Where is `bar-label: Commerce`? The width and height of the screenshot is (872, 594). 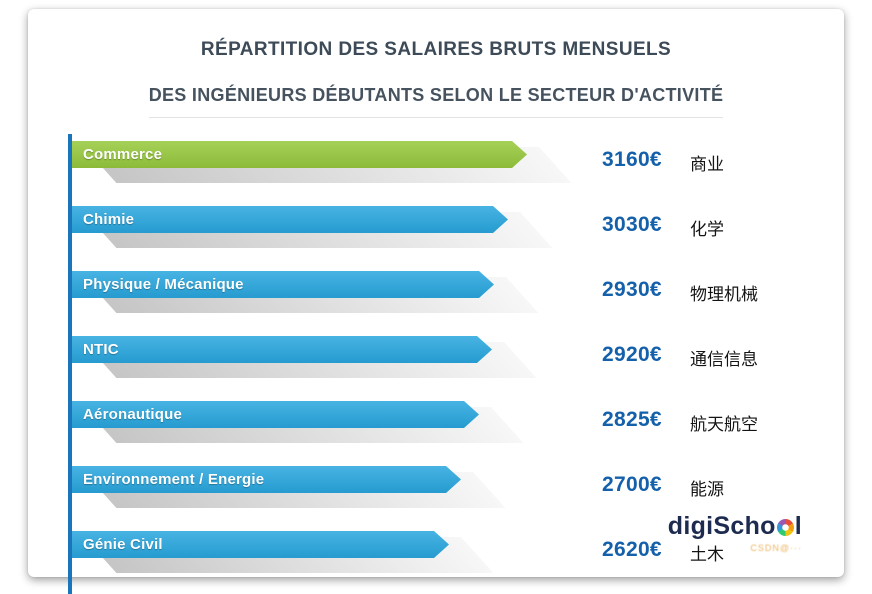
bar-label: Commerce is located at coordinates (123, 154).